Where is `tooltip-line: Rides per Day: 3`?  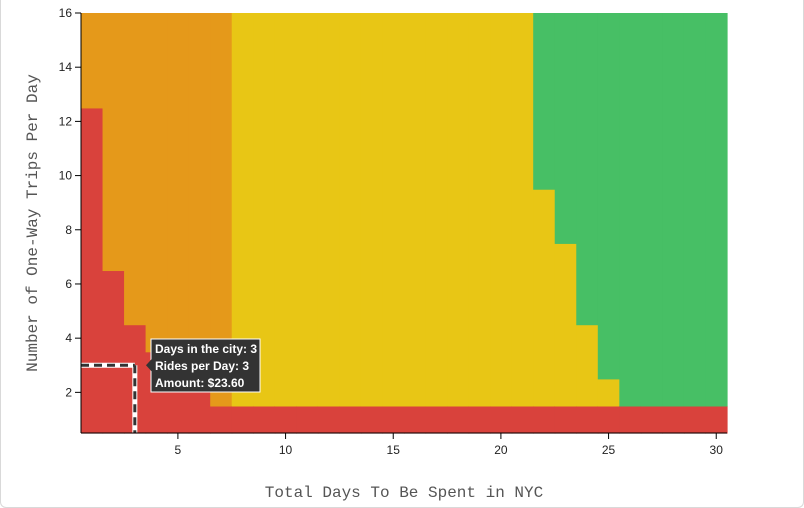 tooltip-line: Rides per Day: 3 is located at coordinates (202, 366).